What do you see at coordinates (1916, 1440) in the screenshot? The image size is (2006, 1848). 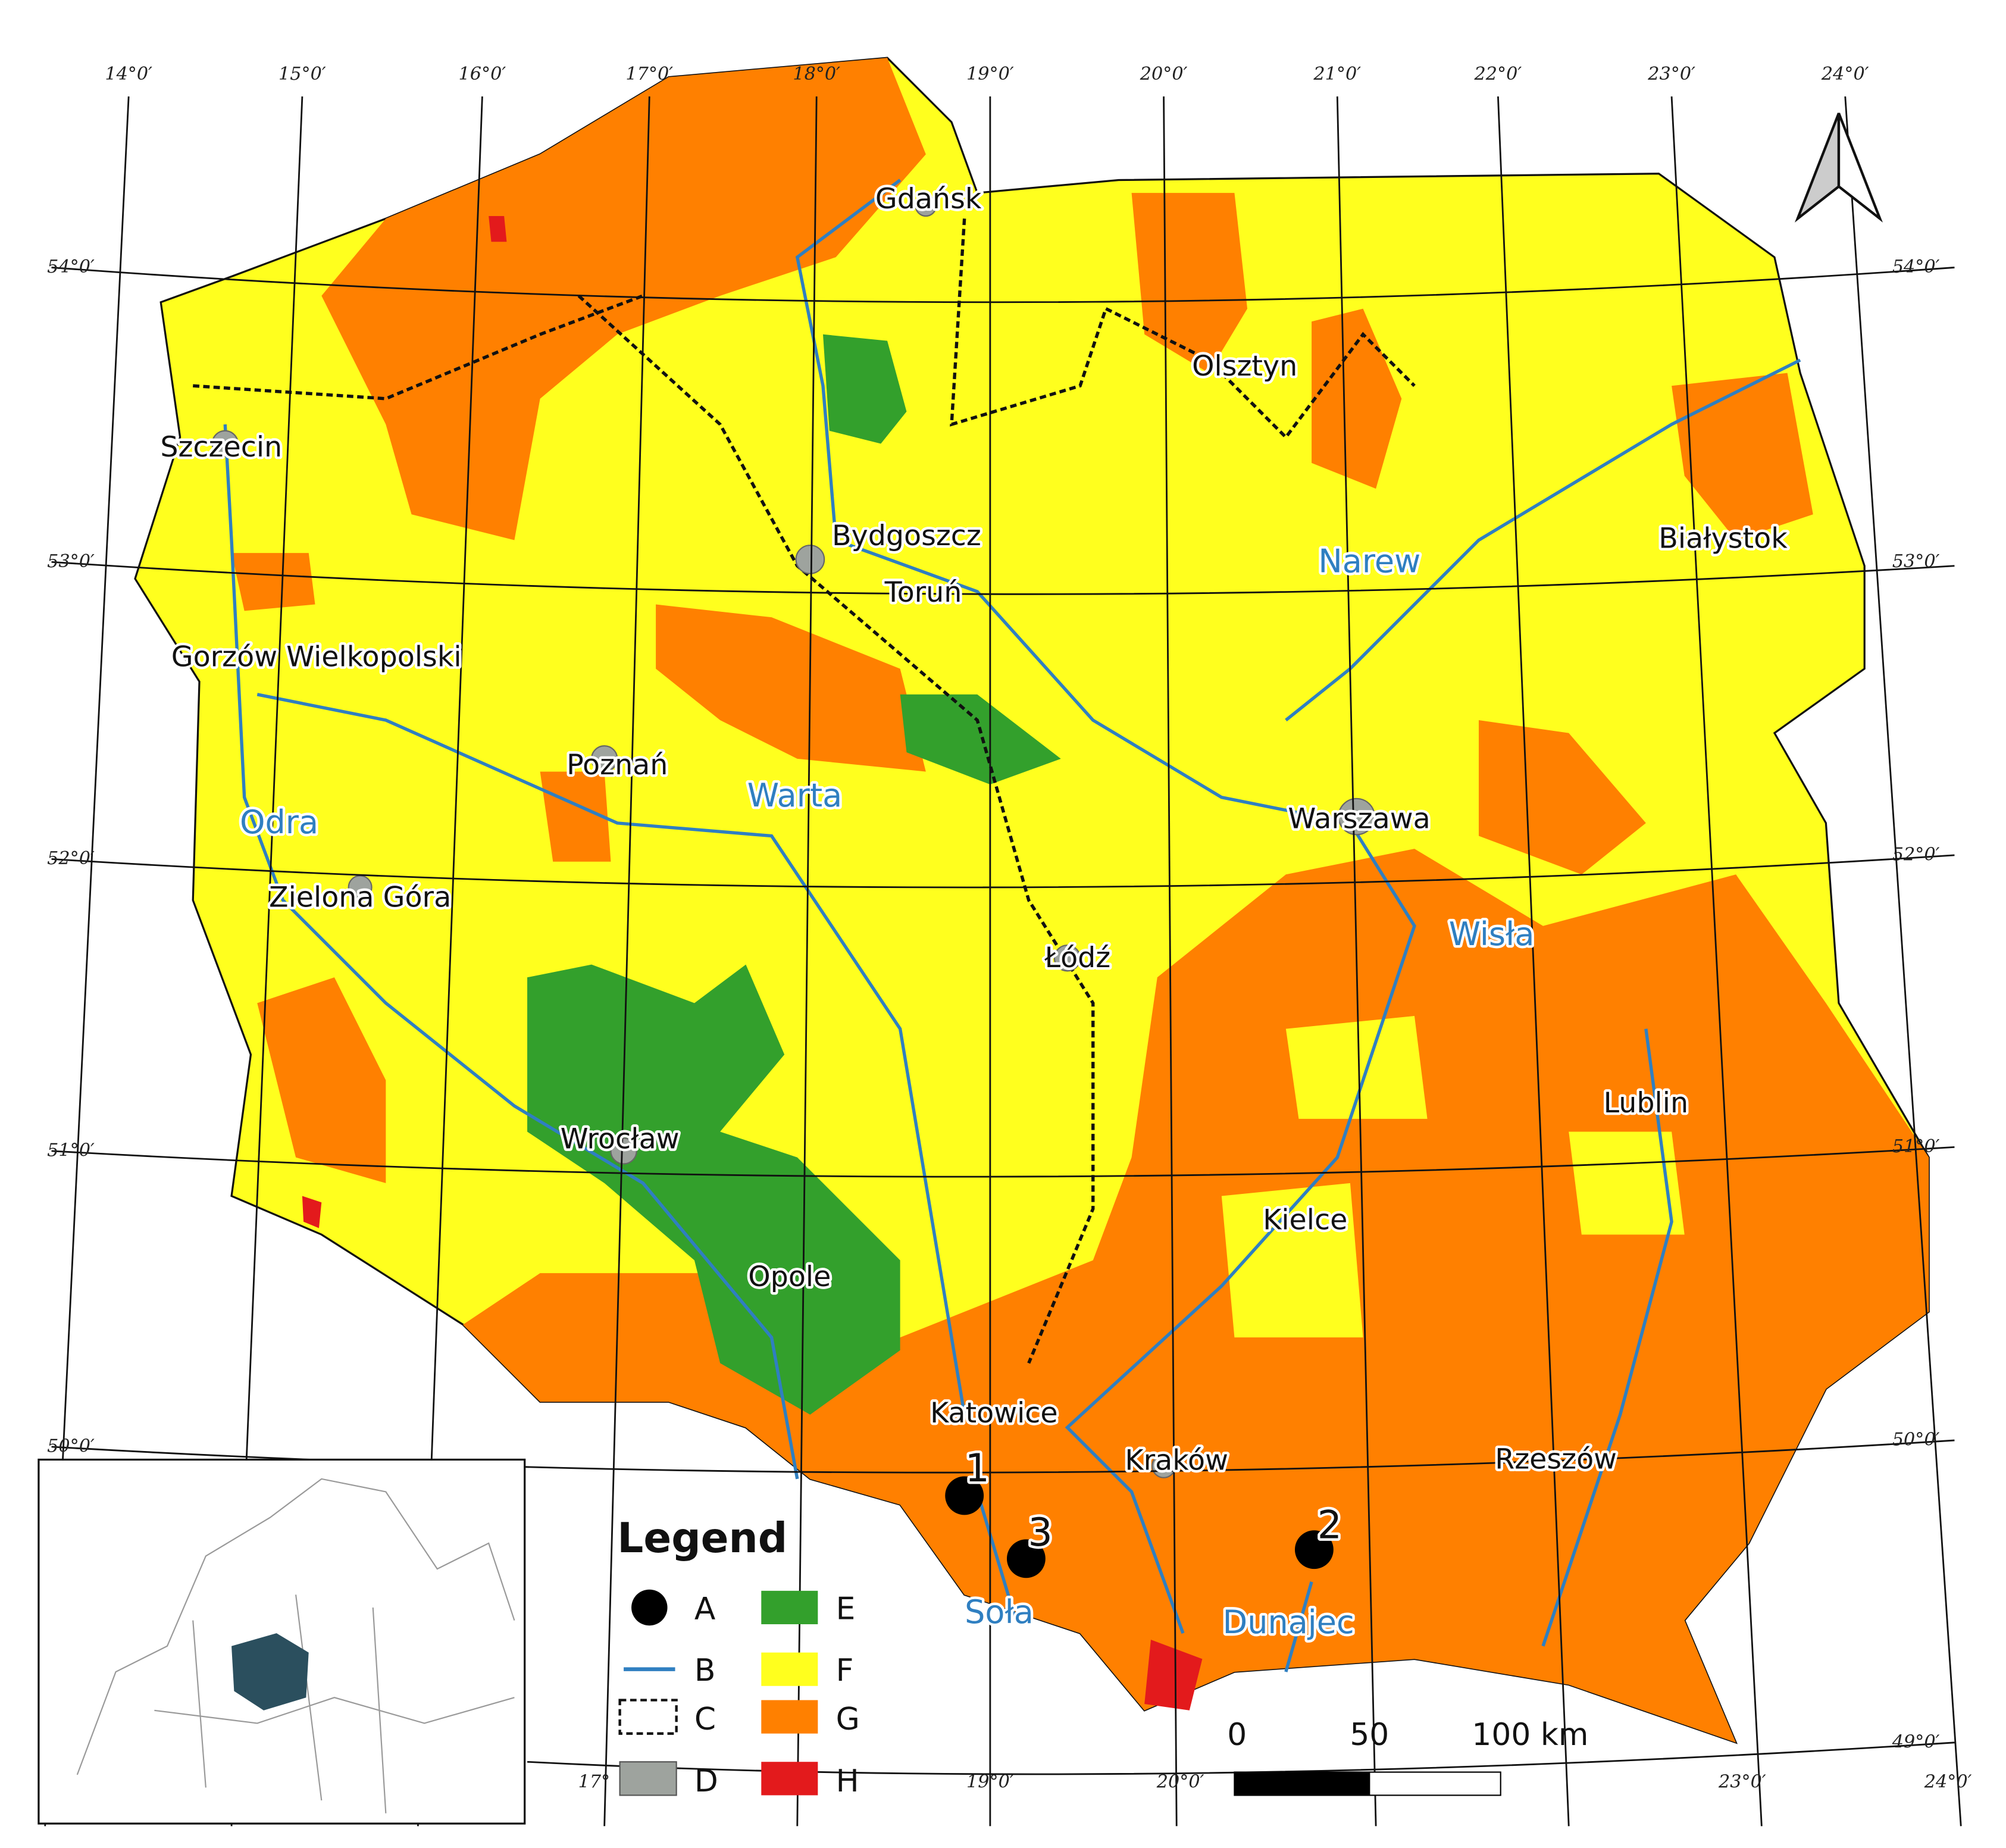 I see `lat-label: 50°0′` at bounding box center [1916, 1440].